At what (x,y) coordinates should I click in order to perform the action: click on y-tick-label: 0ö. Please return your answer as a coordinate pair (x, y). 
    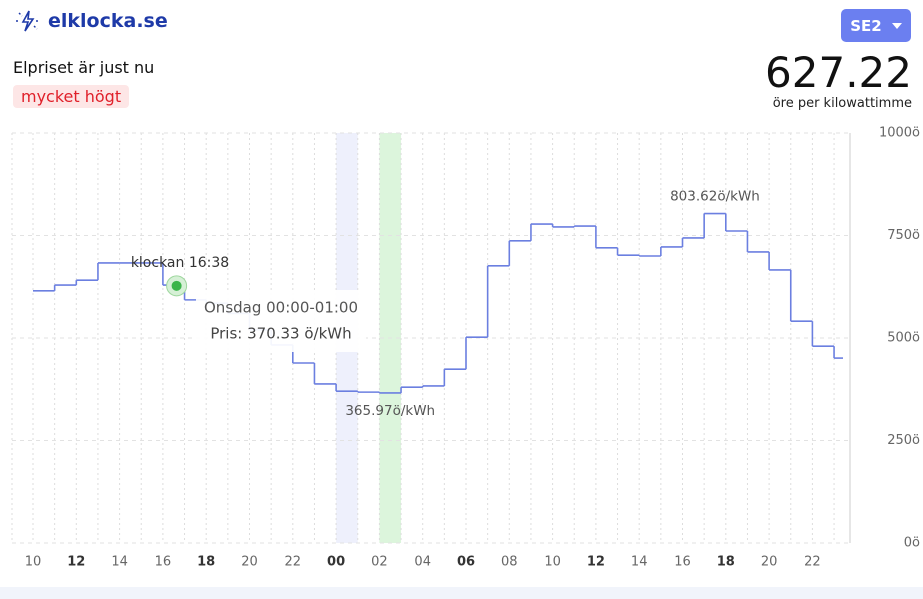
    Looking at the image, I should click on (912, 543).